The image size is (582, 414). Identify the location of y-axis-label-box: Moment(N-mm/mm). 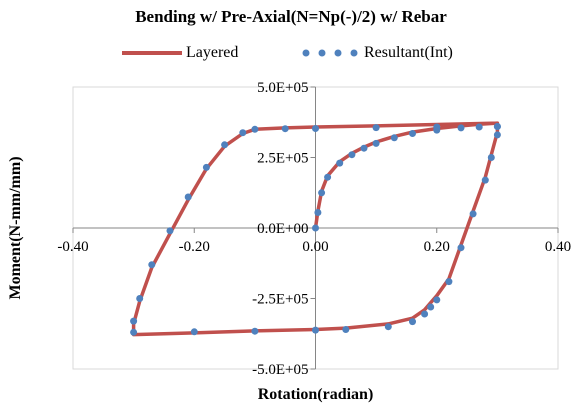
(16, 228).